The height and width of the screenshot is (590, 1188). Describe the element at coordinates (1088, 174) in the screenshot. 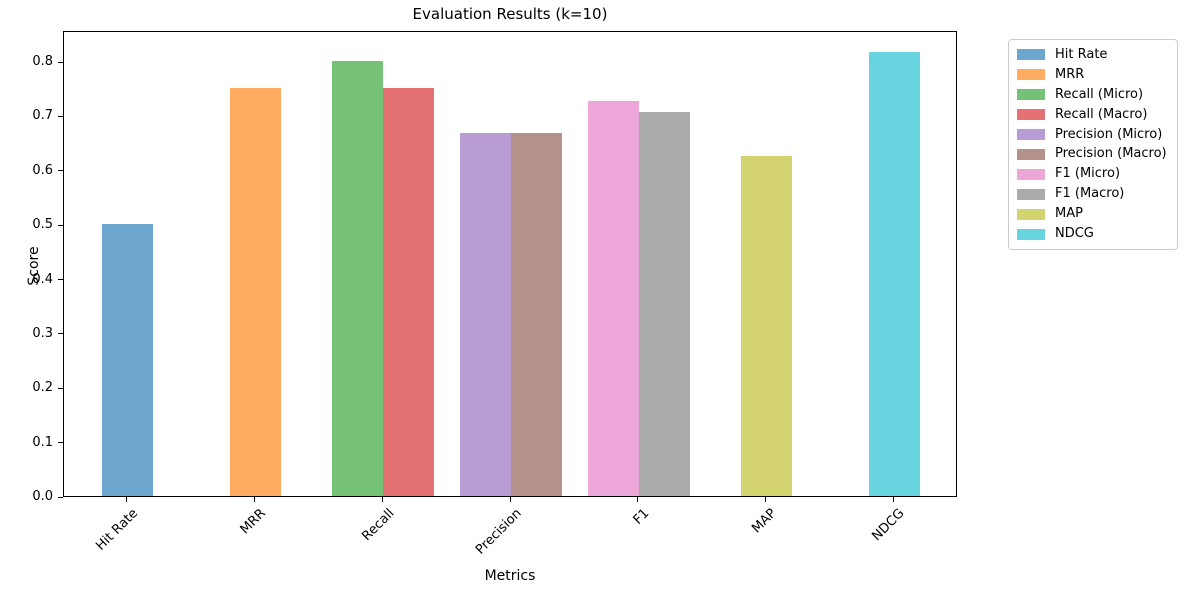

I see `legend-label: F1 (Micro)` at that location.